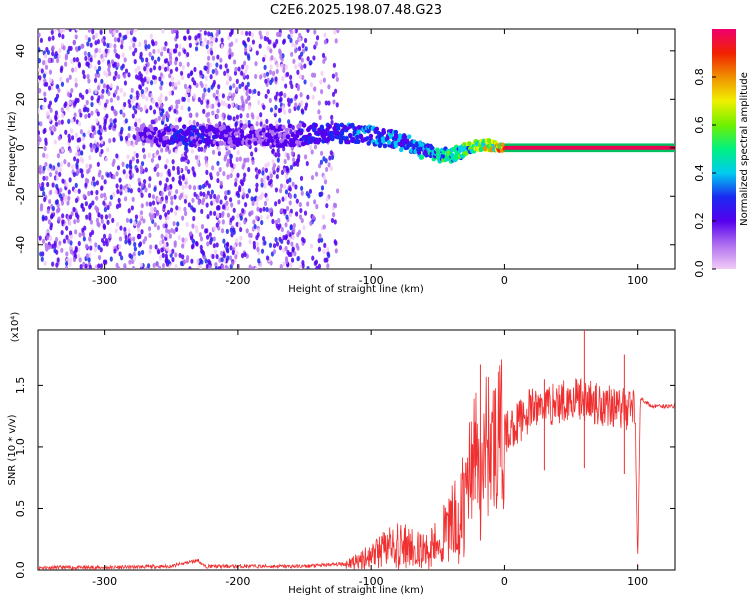 Image resolution: width=750 pixels, height=600 pixels. Describe the element at coordinates (699, 221) in the screenshot. I see `colorbar-tick-label: 0.2` at that location.